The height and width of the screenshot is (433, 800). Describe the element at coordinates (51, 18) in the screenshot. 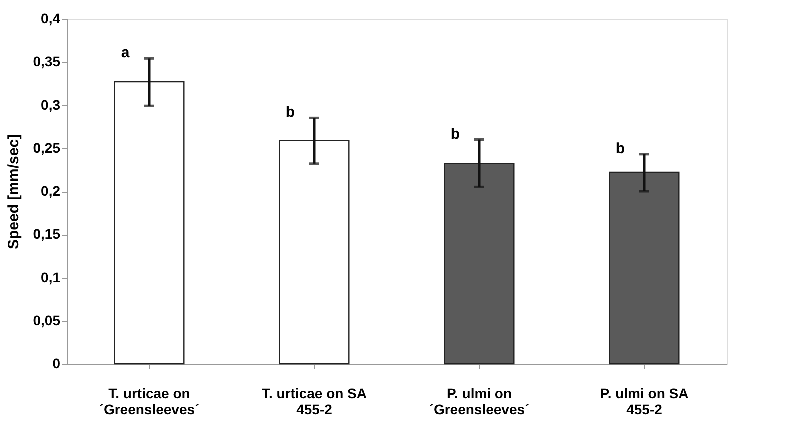

I see `y-tick-label: 0,4` at that location.